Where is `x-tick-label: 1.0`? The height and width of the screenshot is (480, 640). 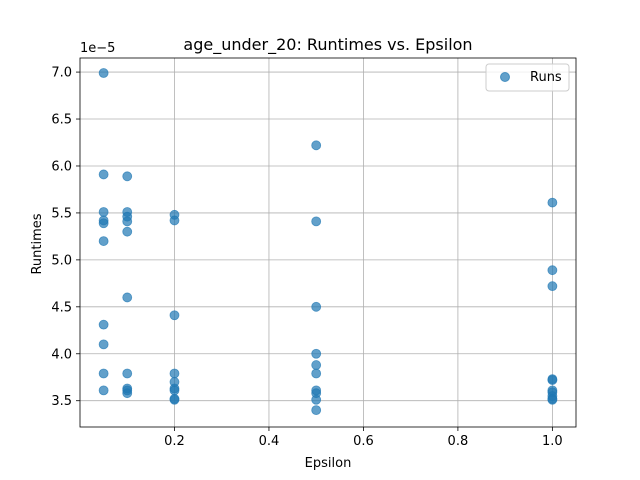
x-tick-label: 1.0 is located at coordinates (552, 441).